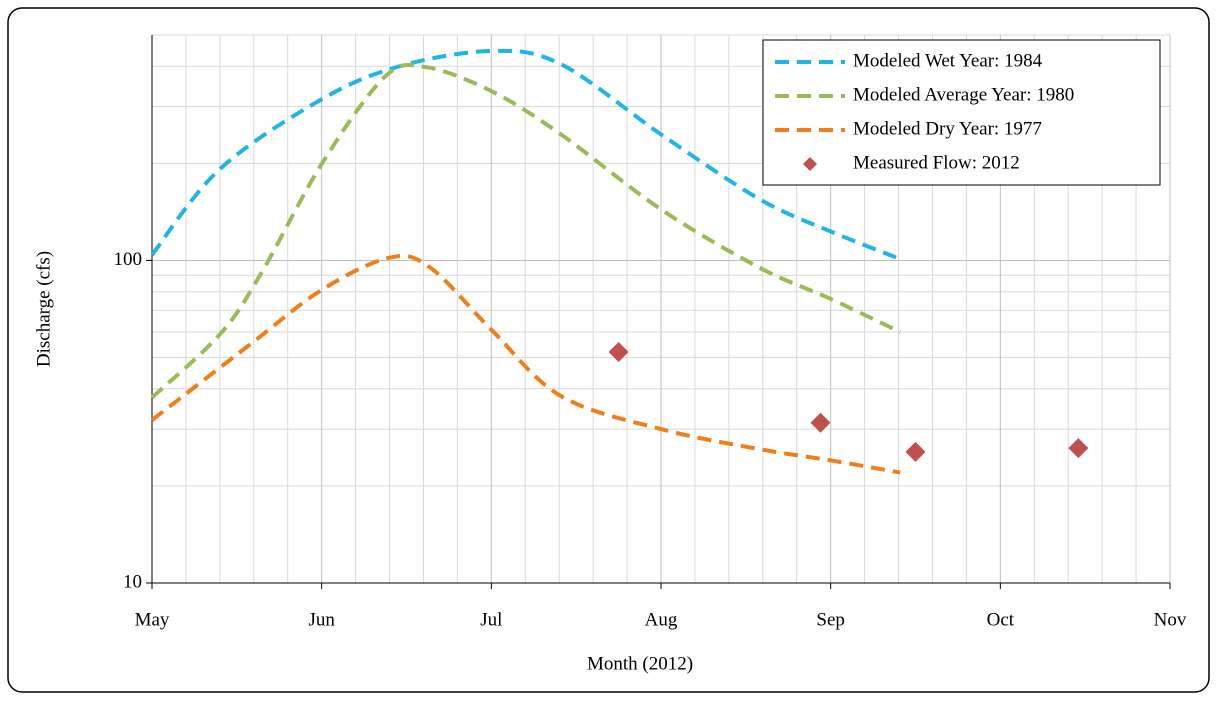  Describe the element at coordinates (1001, 619) in the screenshot. I see `x-tick-label: Oct` at that location.